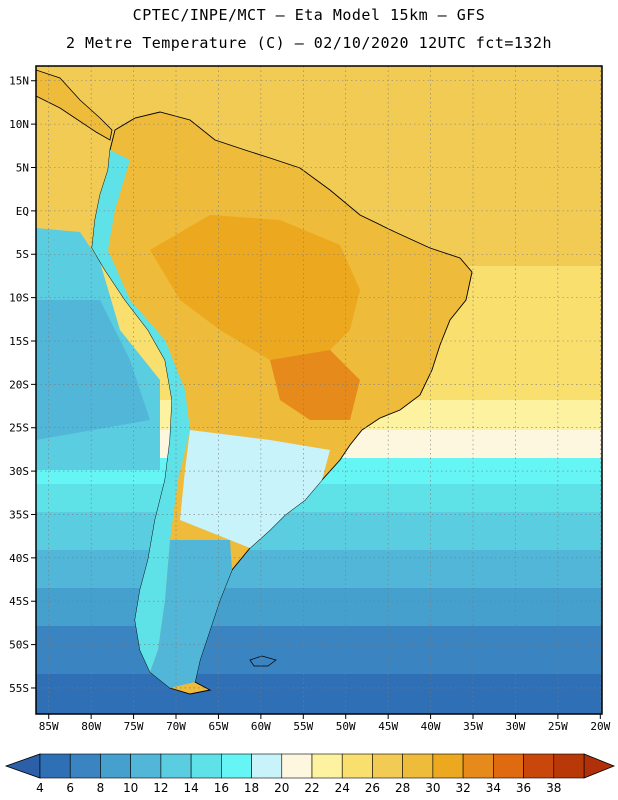 This screenshot has width=618, height=800. I want to click on central-brazil-hot-zone, so click(315, 385).